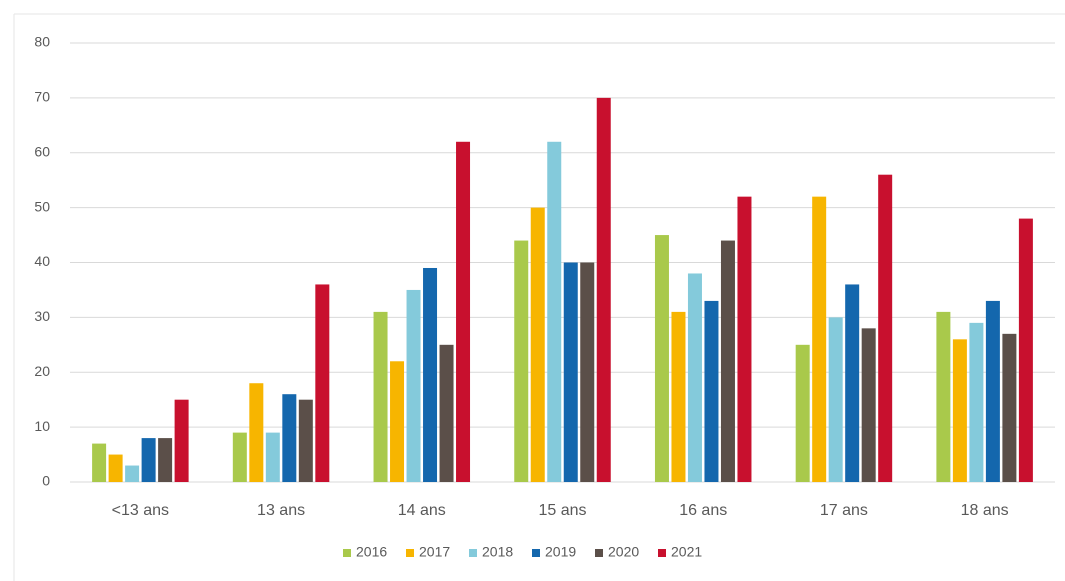  What do you see at coordinates (562, 510) in the screenshot?
I see `x-tick-label: 15 ans` at bounding box center [562, 510].